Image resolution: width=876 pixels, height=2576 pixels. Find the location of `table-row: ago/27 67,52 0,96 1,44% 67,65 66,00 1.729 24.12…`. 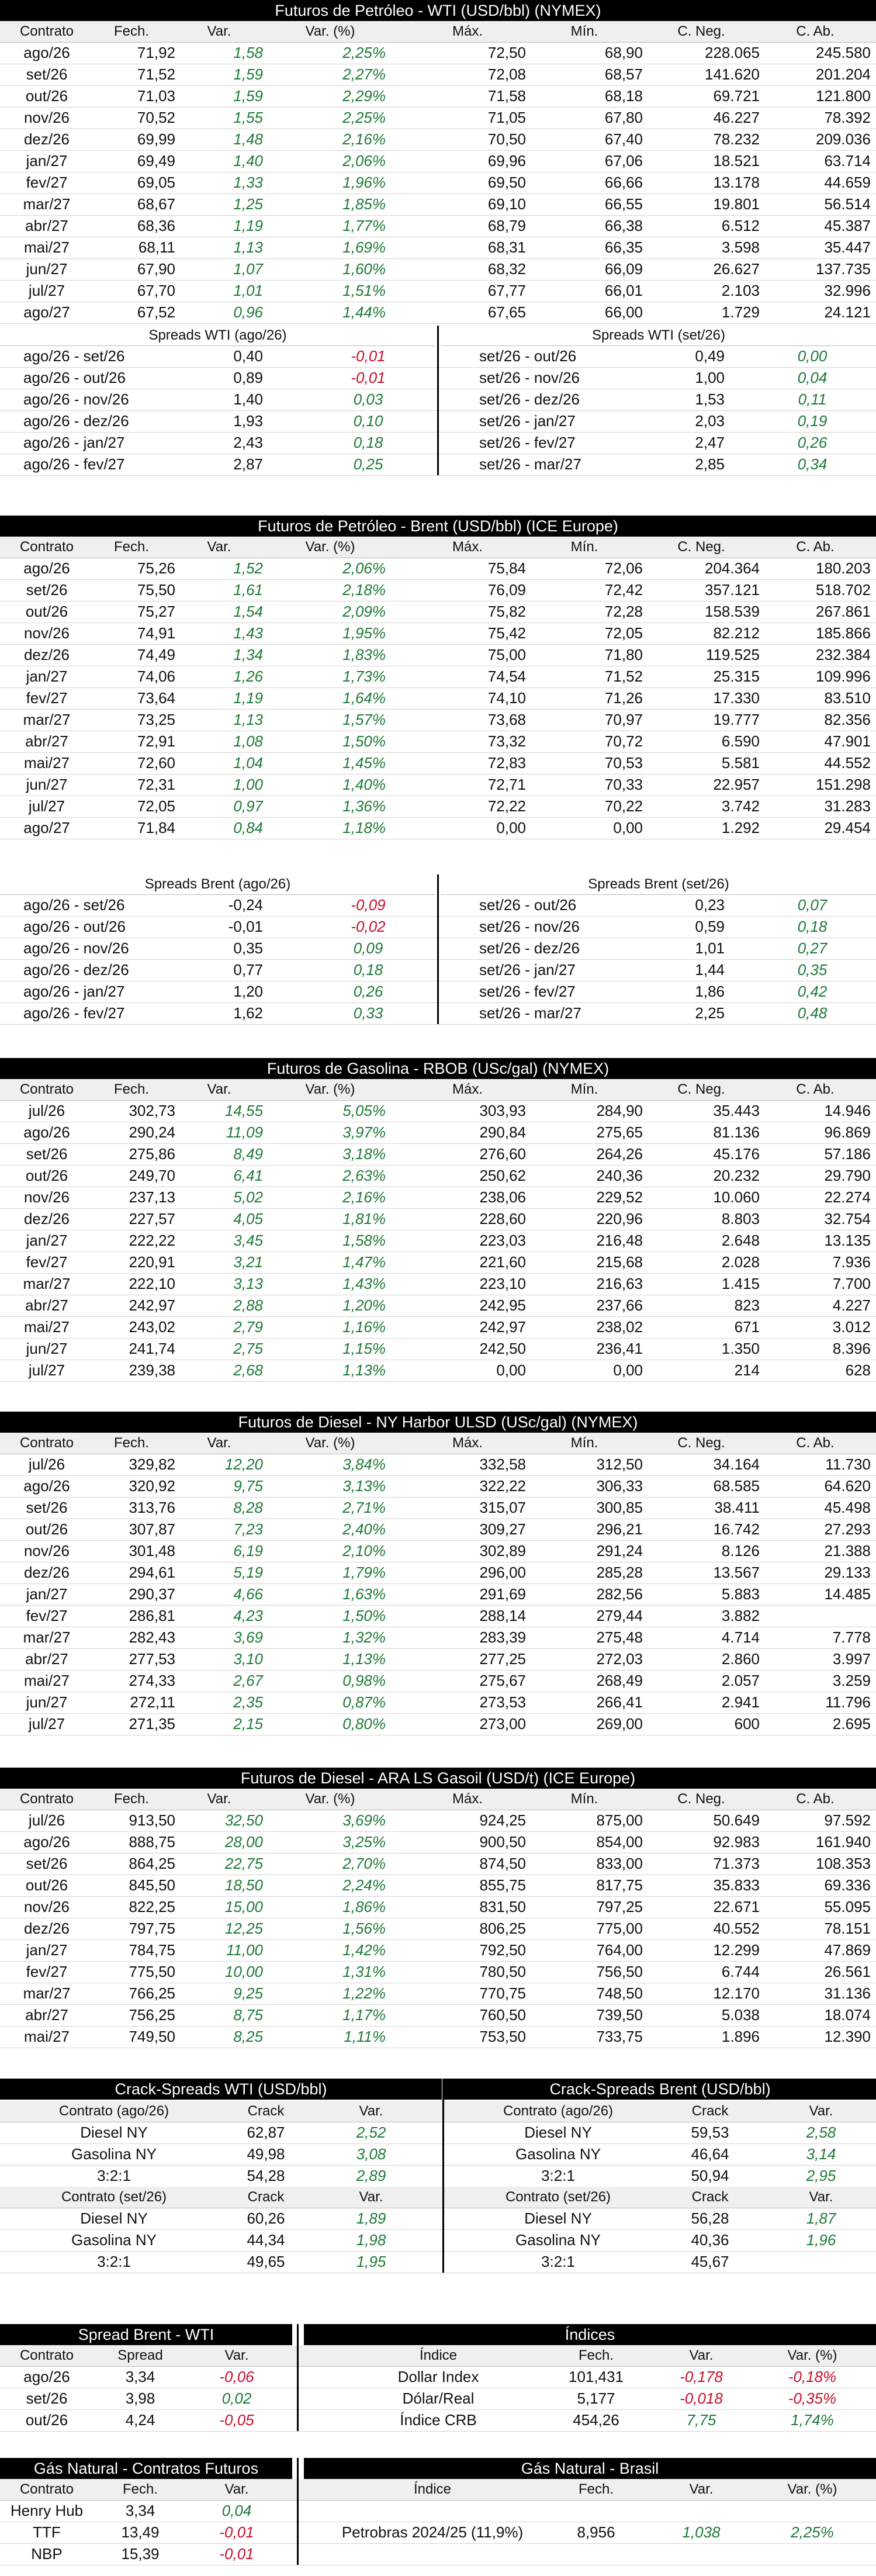

table-row: ago/27 67,52 0,96 1,44% 67,65 66,00 1.729 24.12… is located at coordinates (438, 313).